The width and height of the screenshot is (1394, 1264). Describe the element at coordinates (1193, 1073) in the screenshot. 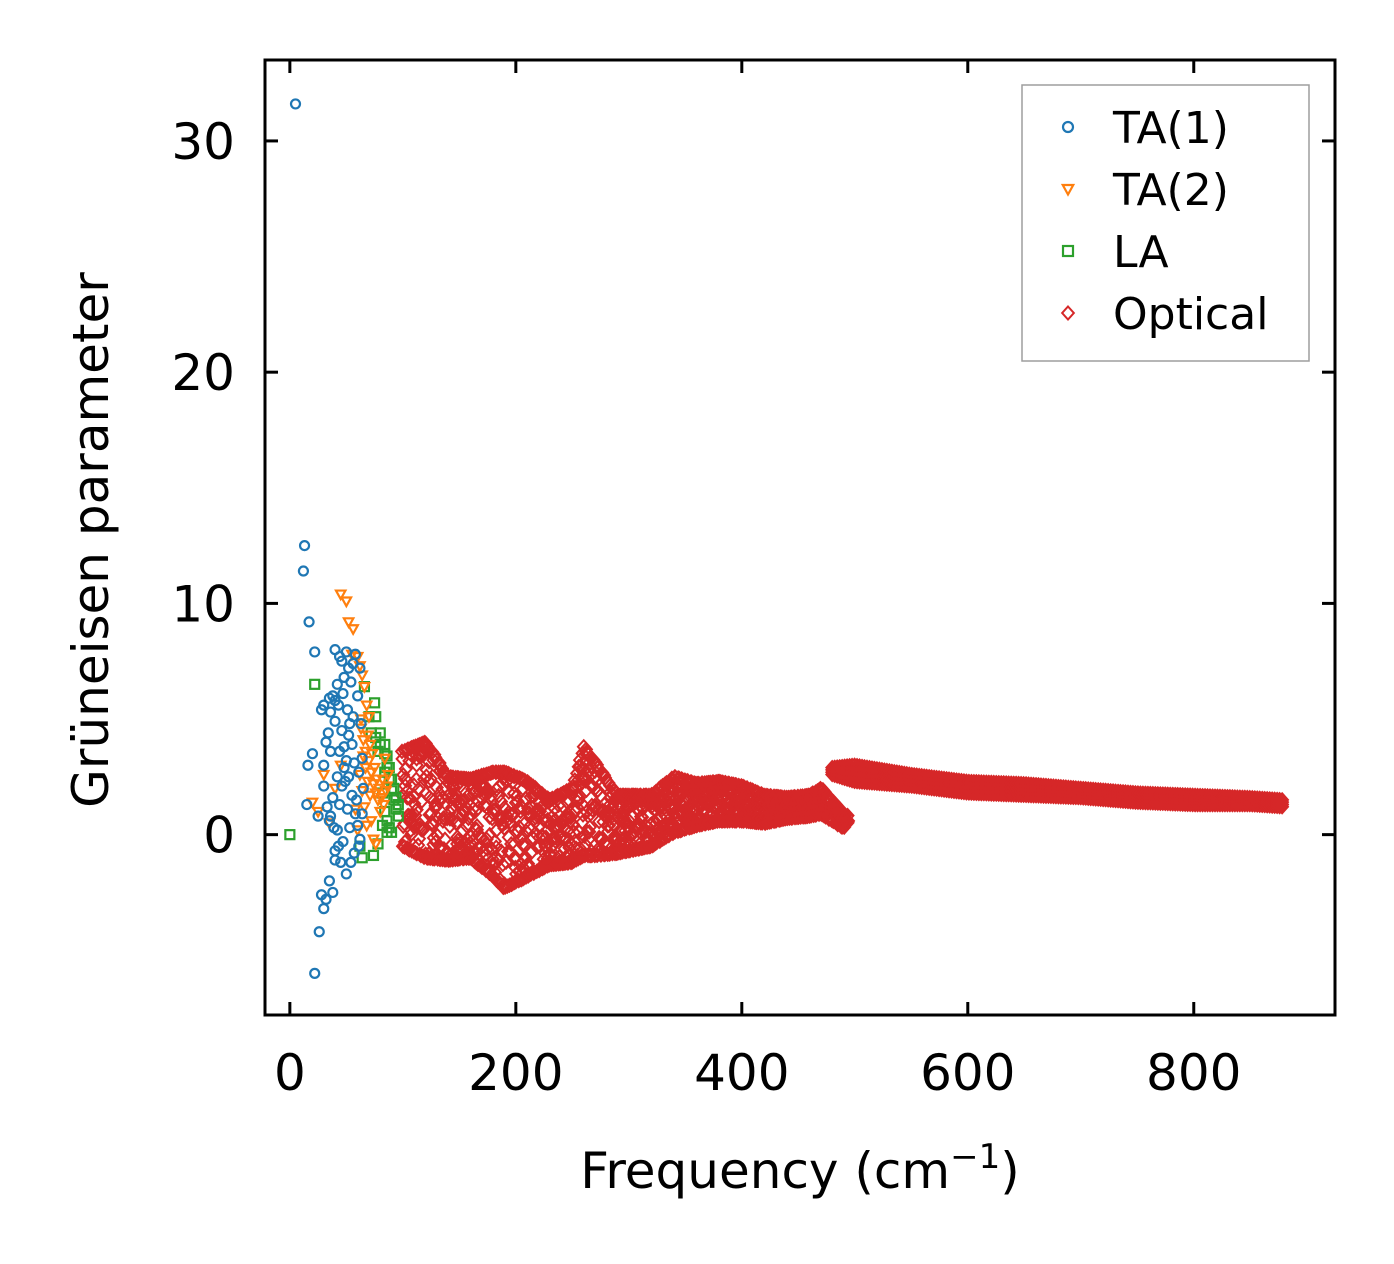

I see `x-tick-label: 800` at that location.